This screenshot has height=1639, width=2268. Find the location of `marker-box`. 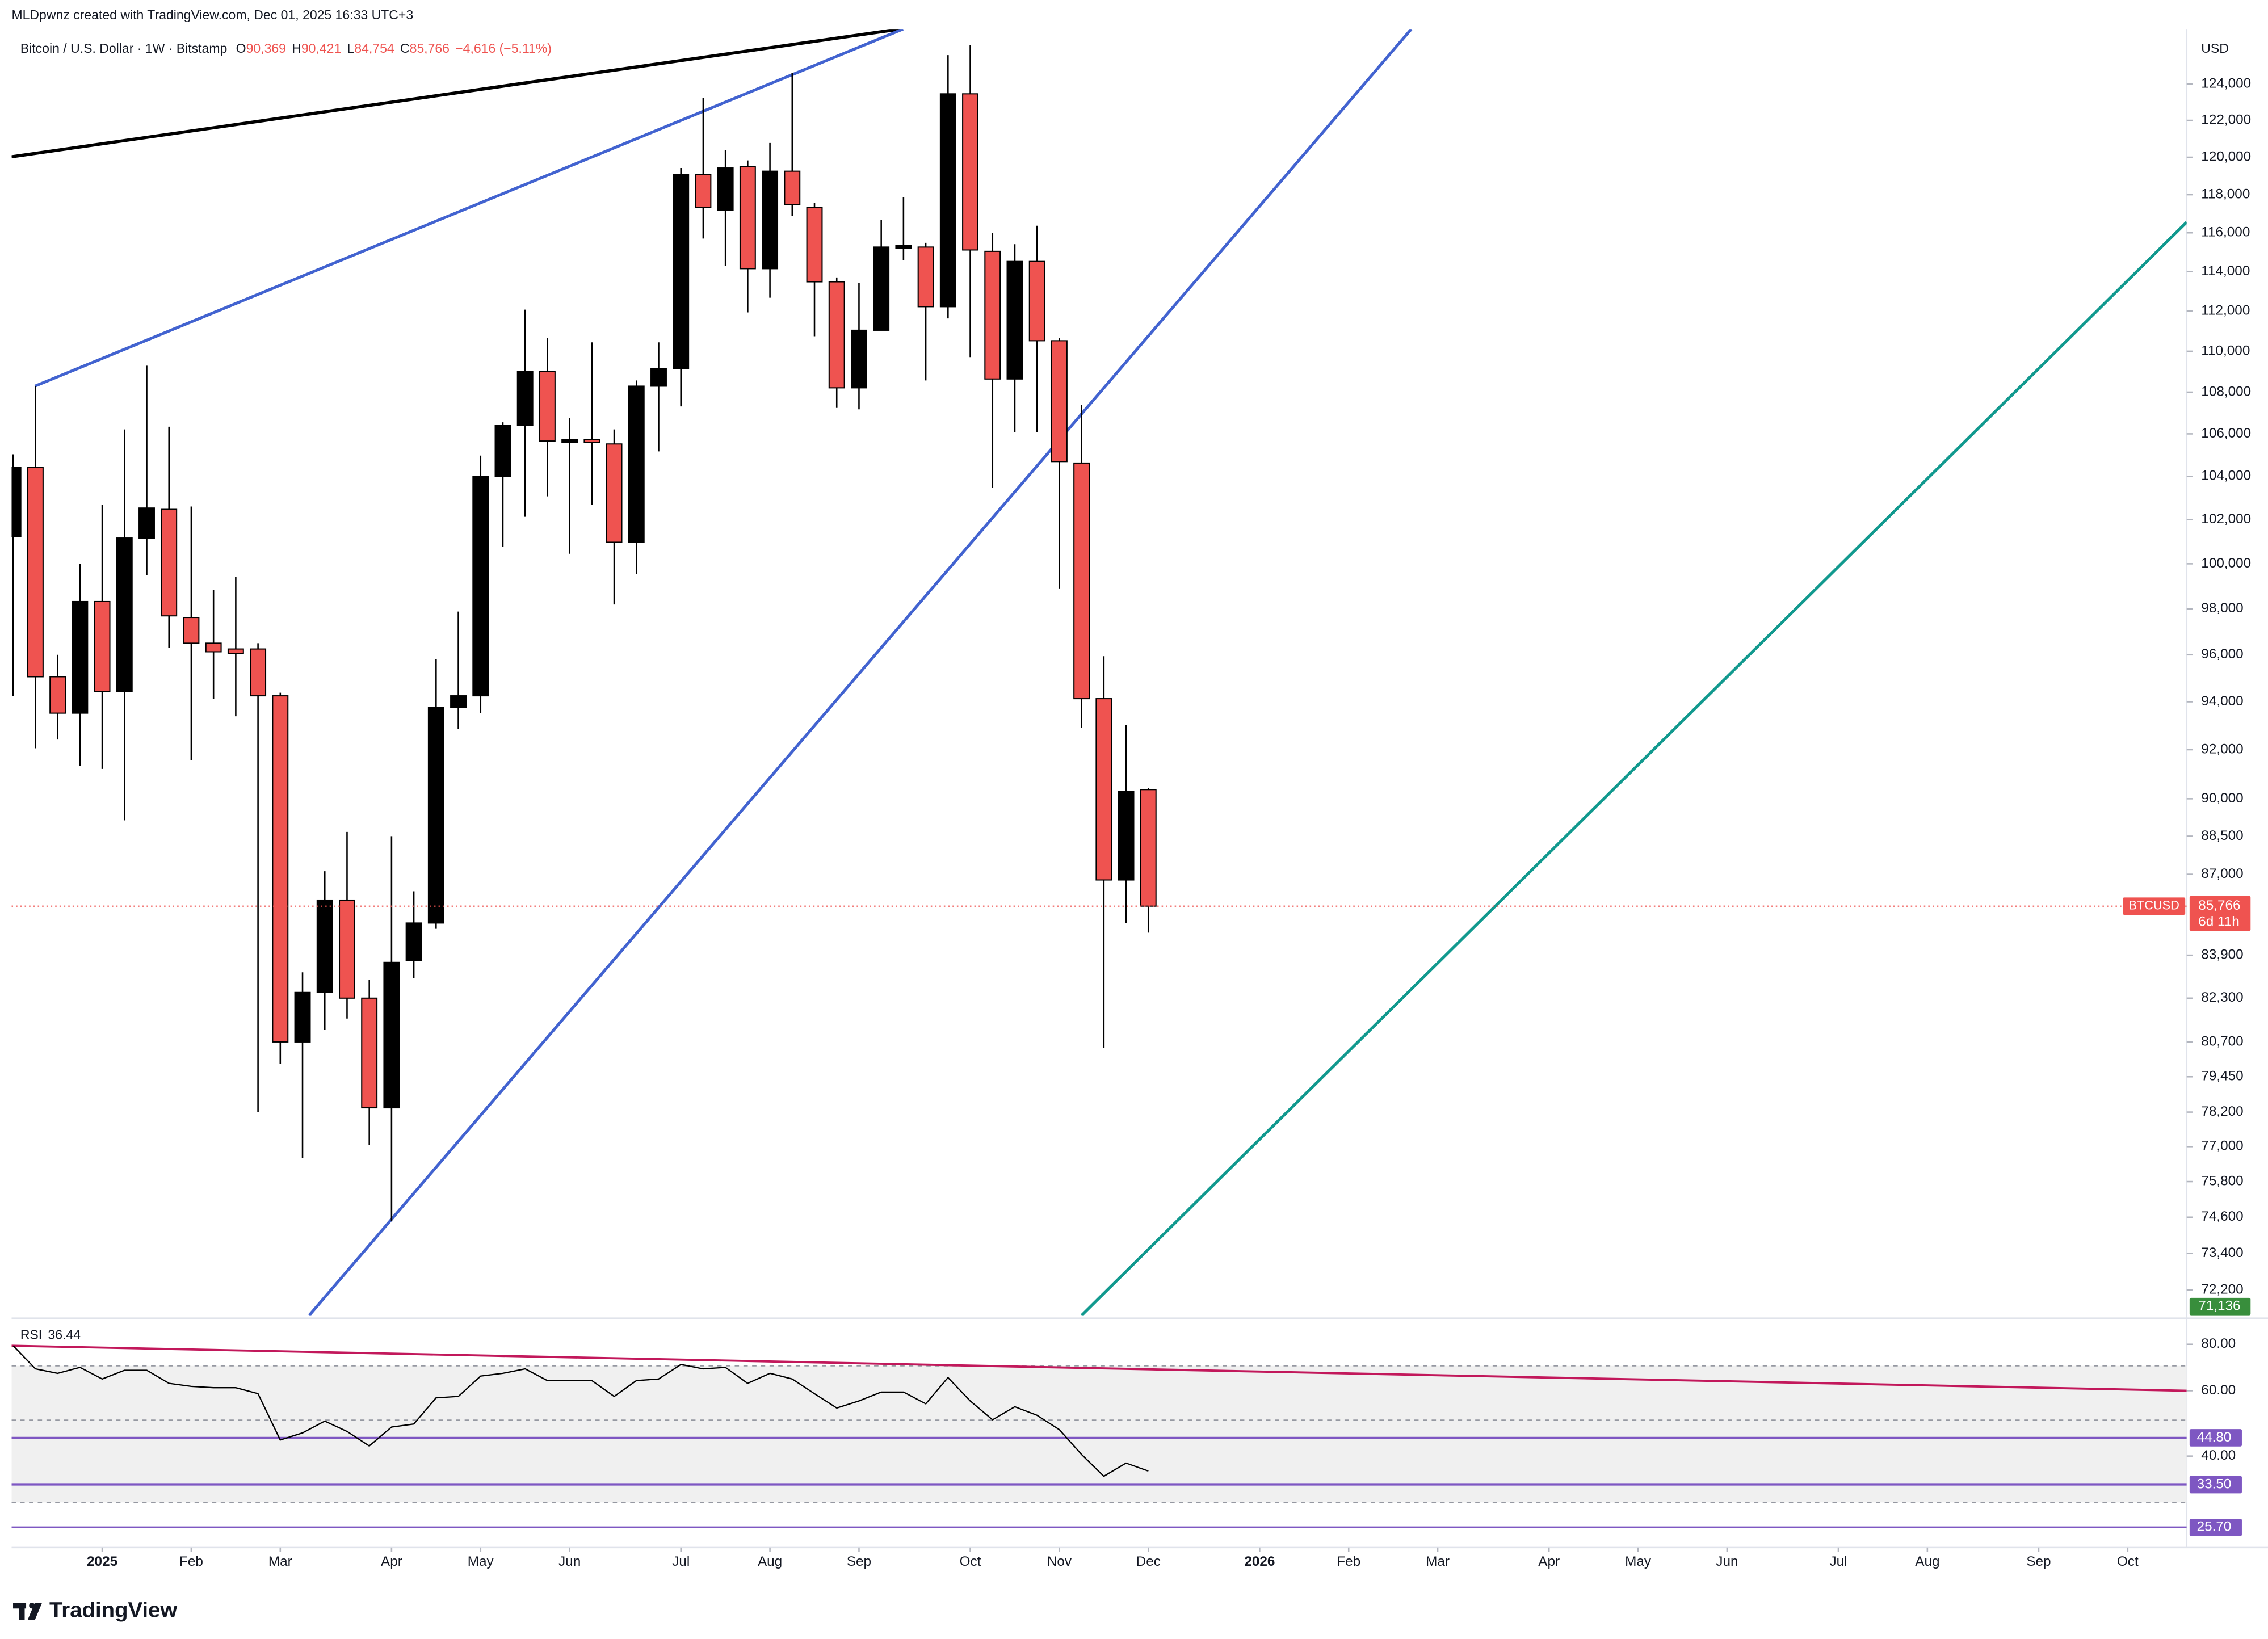

marker-box is located at coordinates (2220, 1306).